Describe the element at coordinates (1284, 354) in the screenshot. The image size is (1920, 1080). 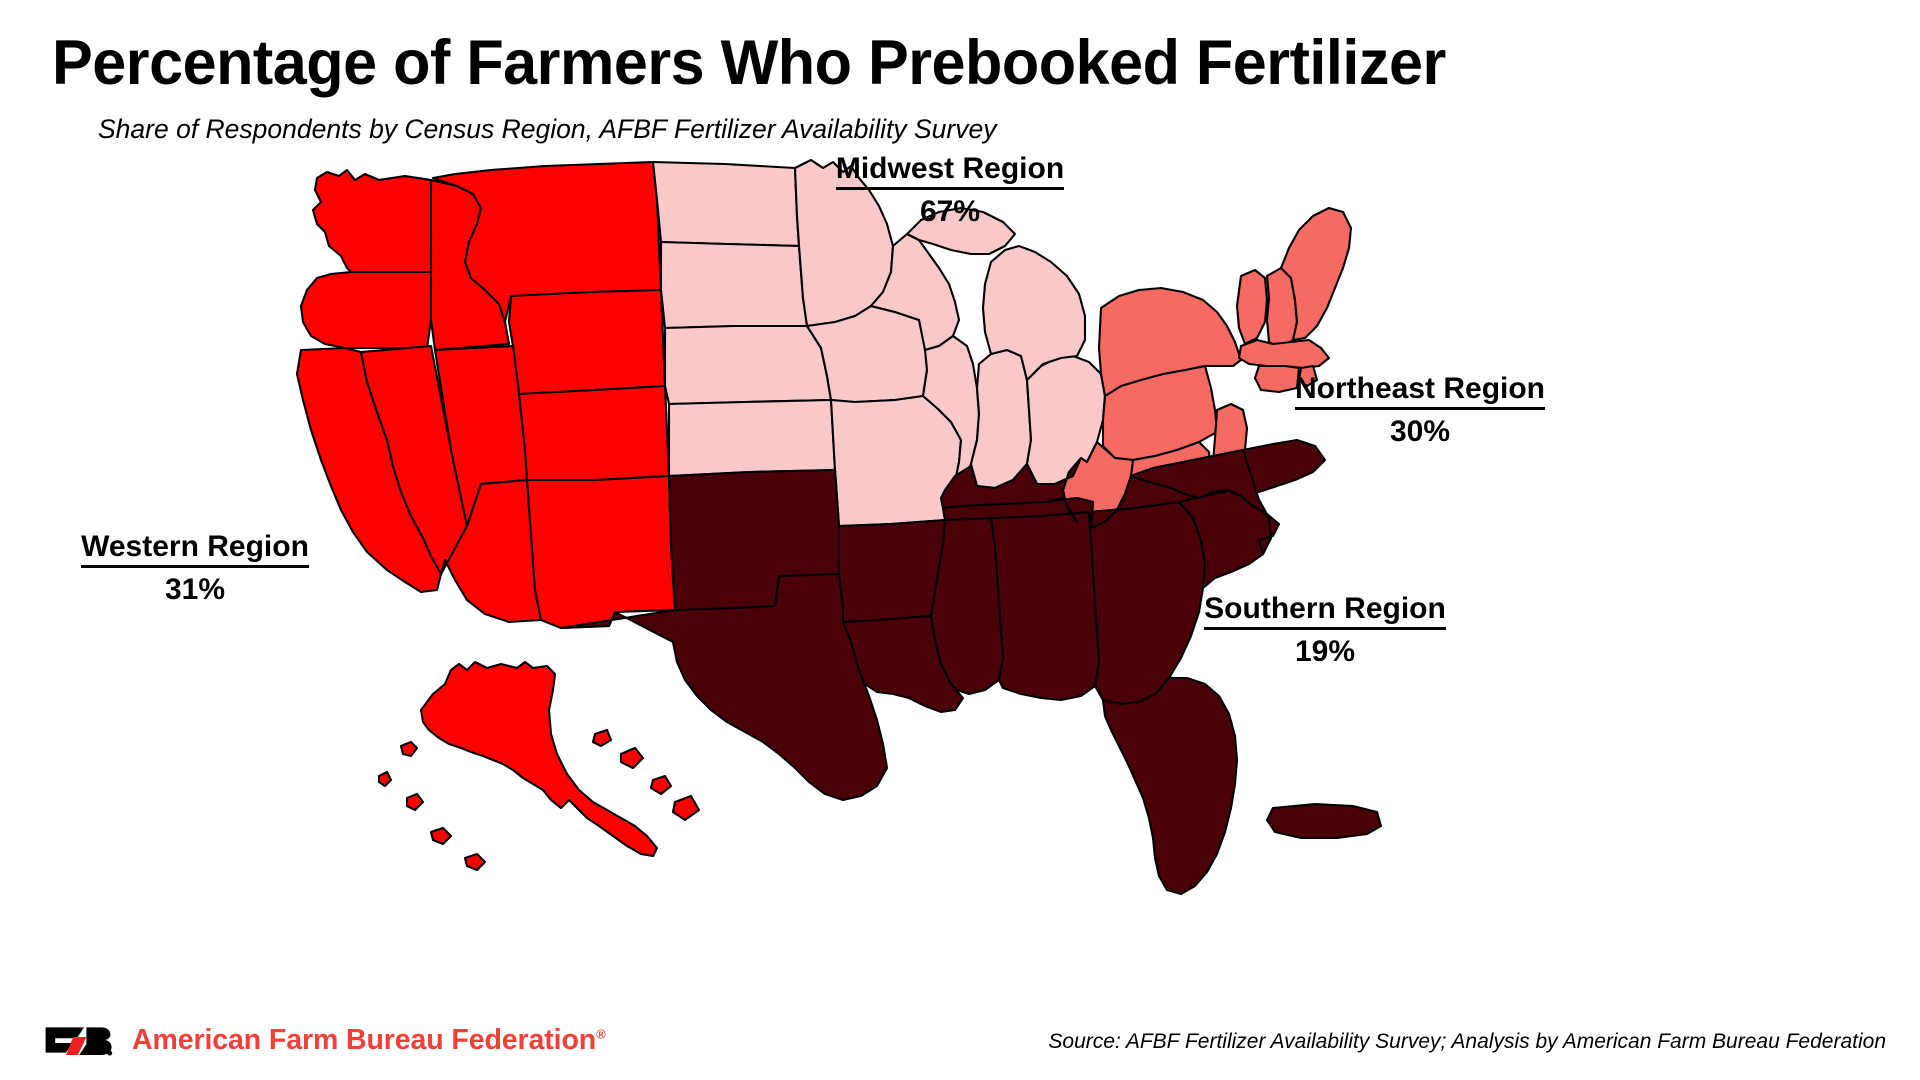
I see `state-ma` at that location.